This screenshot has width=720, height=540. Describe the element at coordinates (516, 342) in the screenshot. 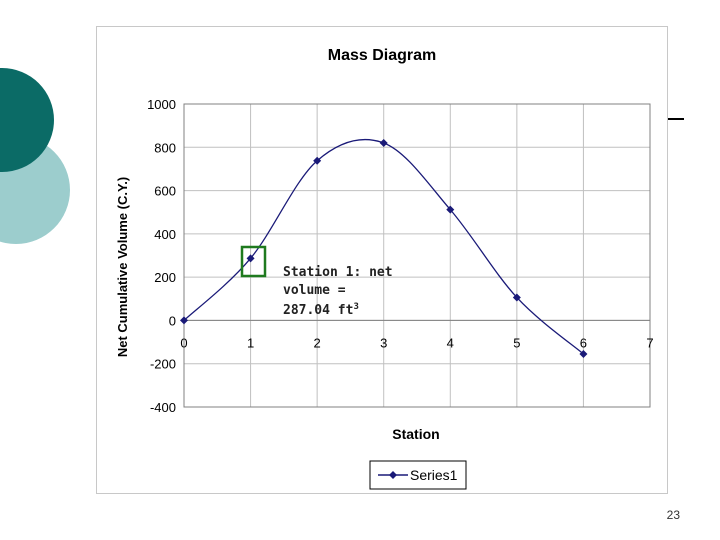

I see `x-tick-label: 5` at that location.